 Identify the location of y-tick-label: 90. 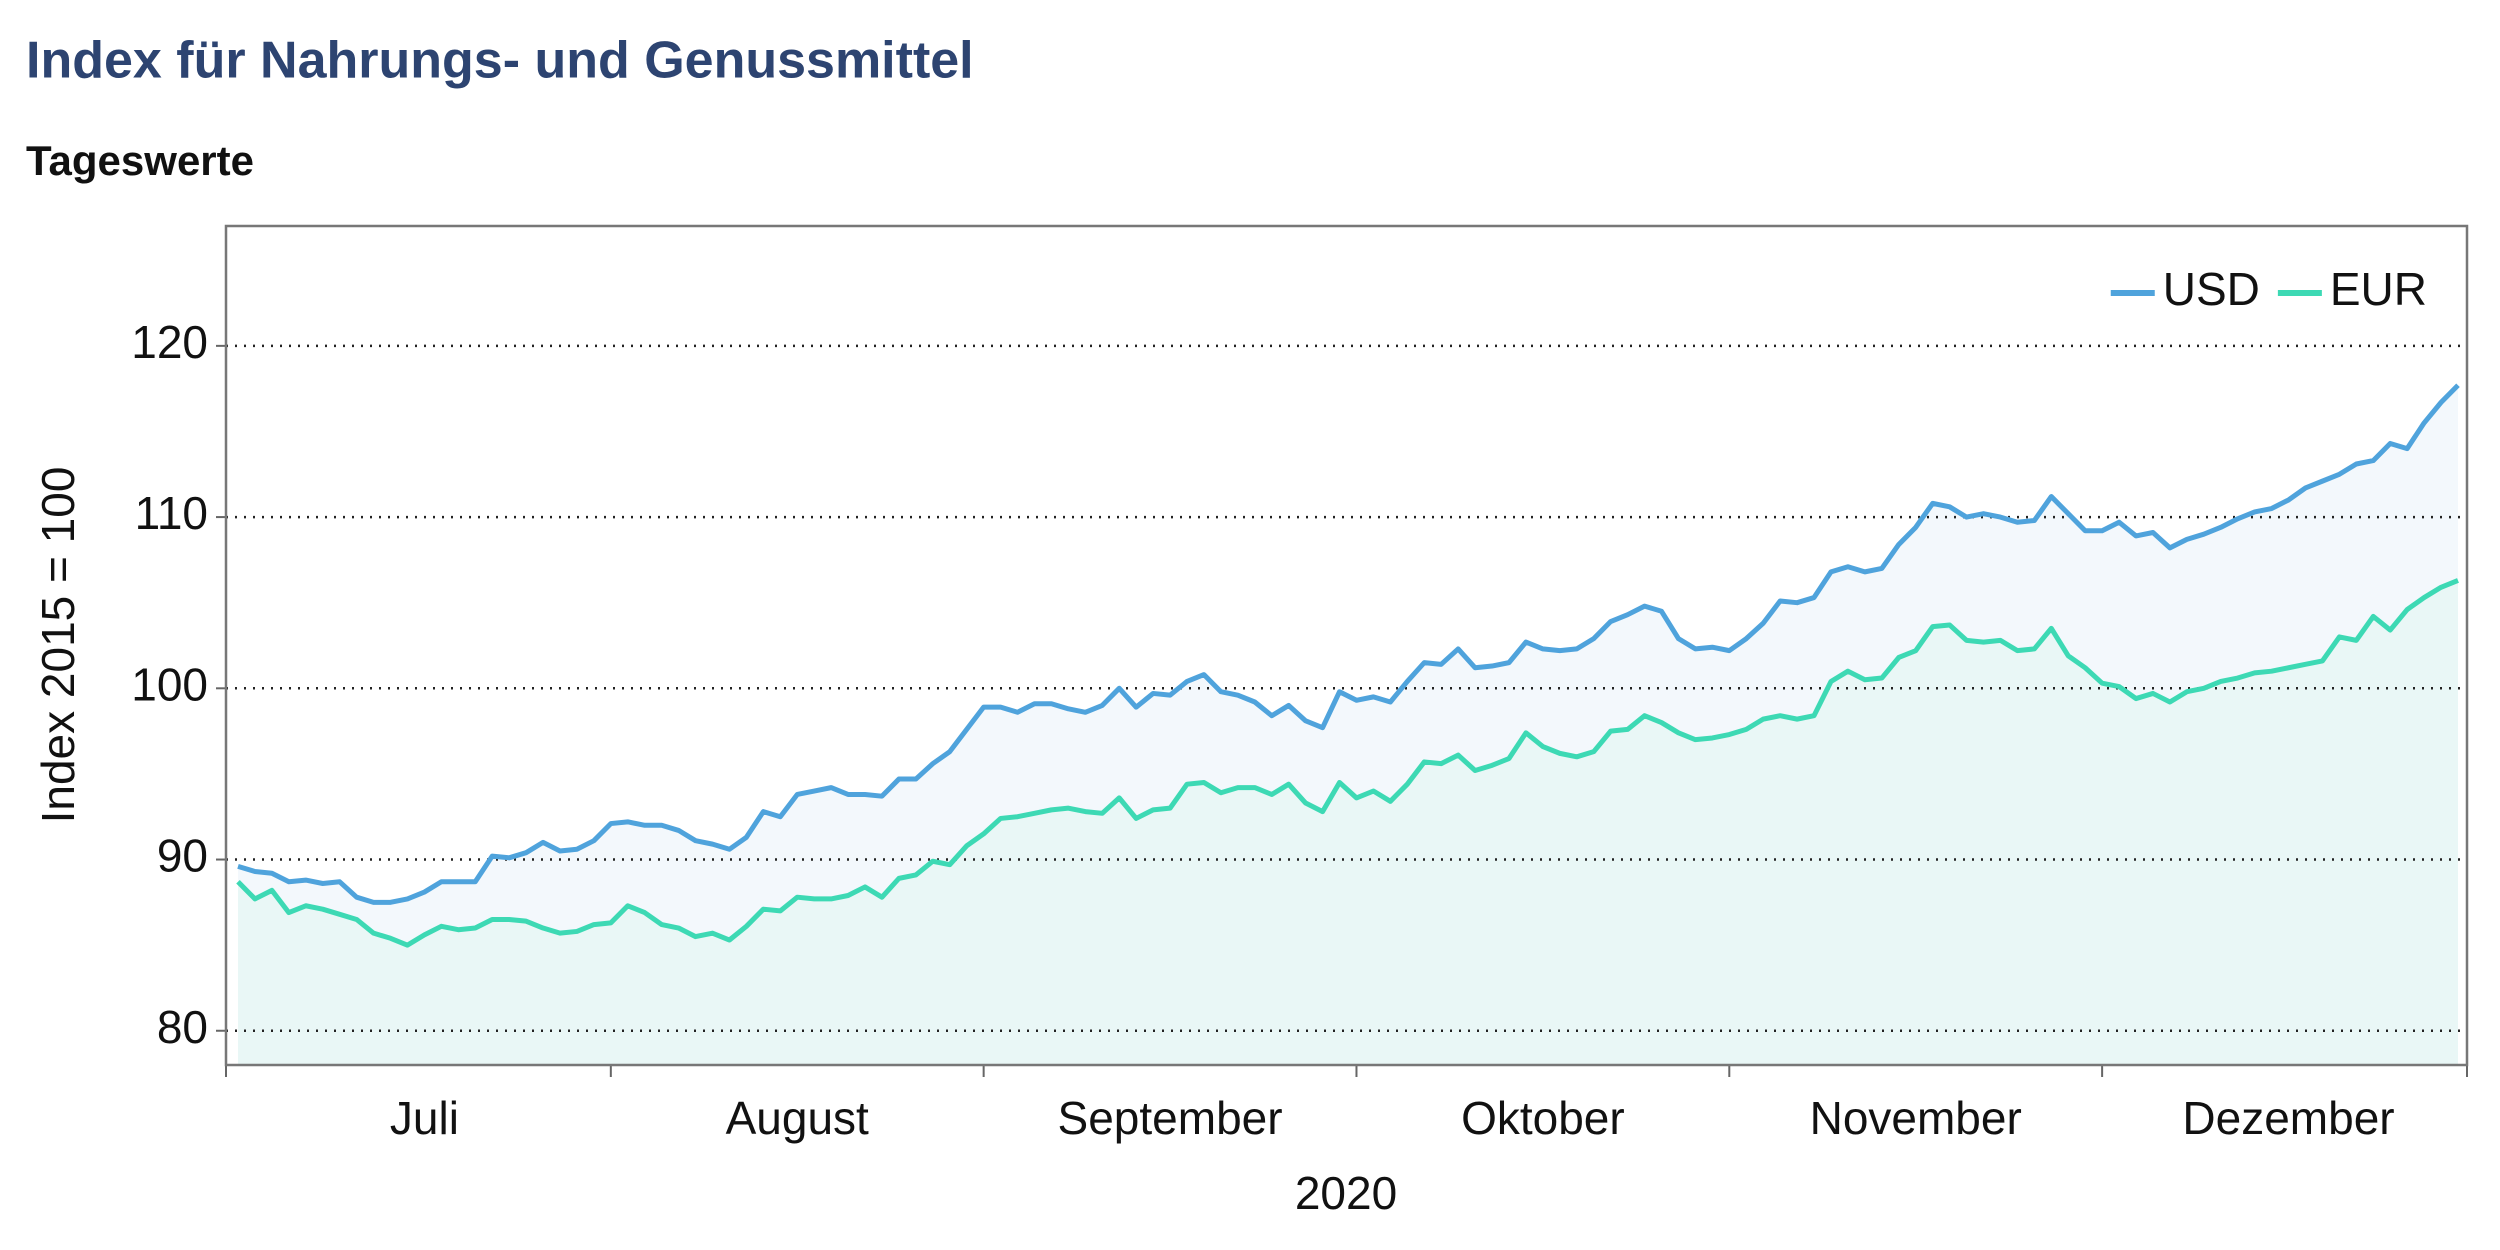
(182, 856).